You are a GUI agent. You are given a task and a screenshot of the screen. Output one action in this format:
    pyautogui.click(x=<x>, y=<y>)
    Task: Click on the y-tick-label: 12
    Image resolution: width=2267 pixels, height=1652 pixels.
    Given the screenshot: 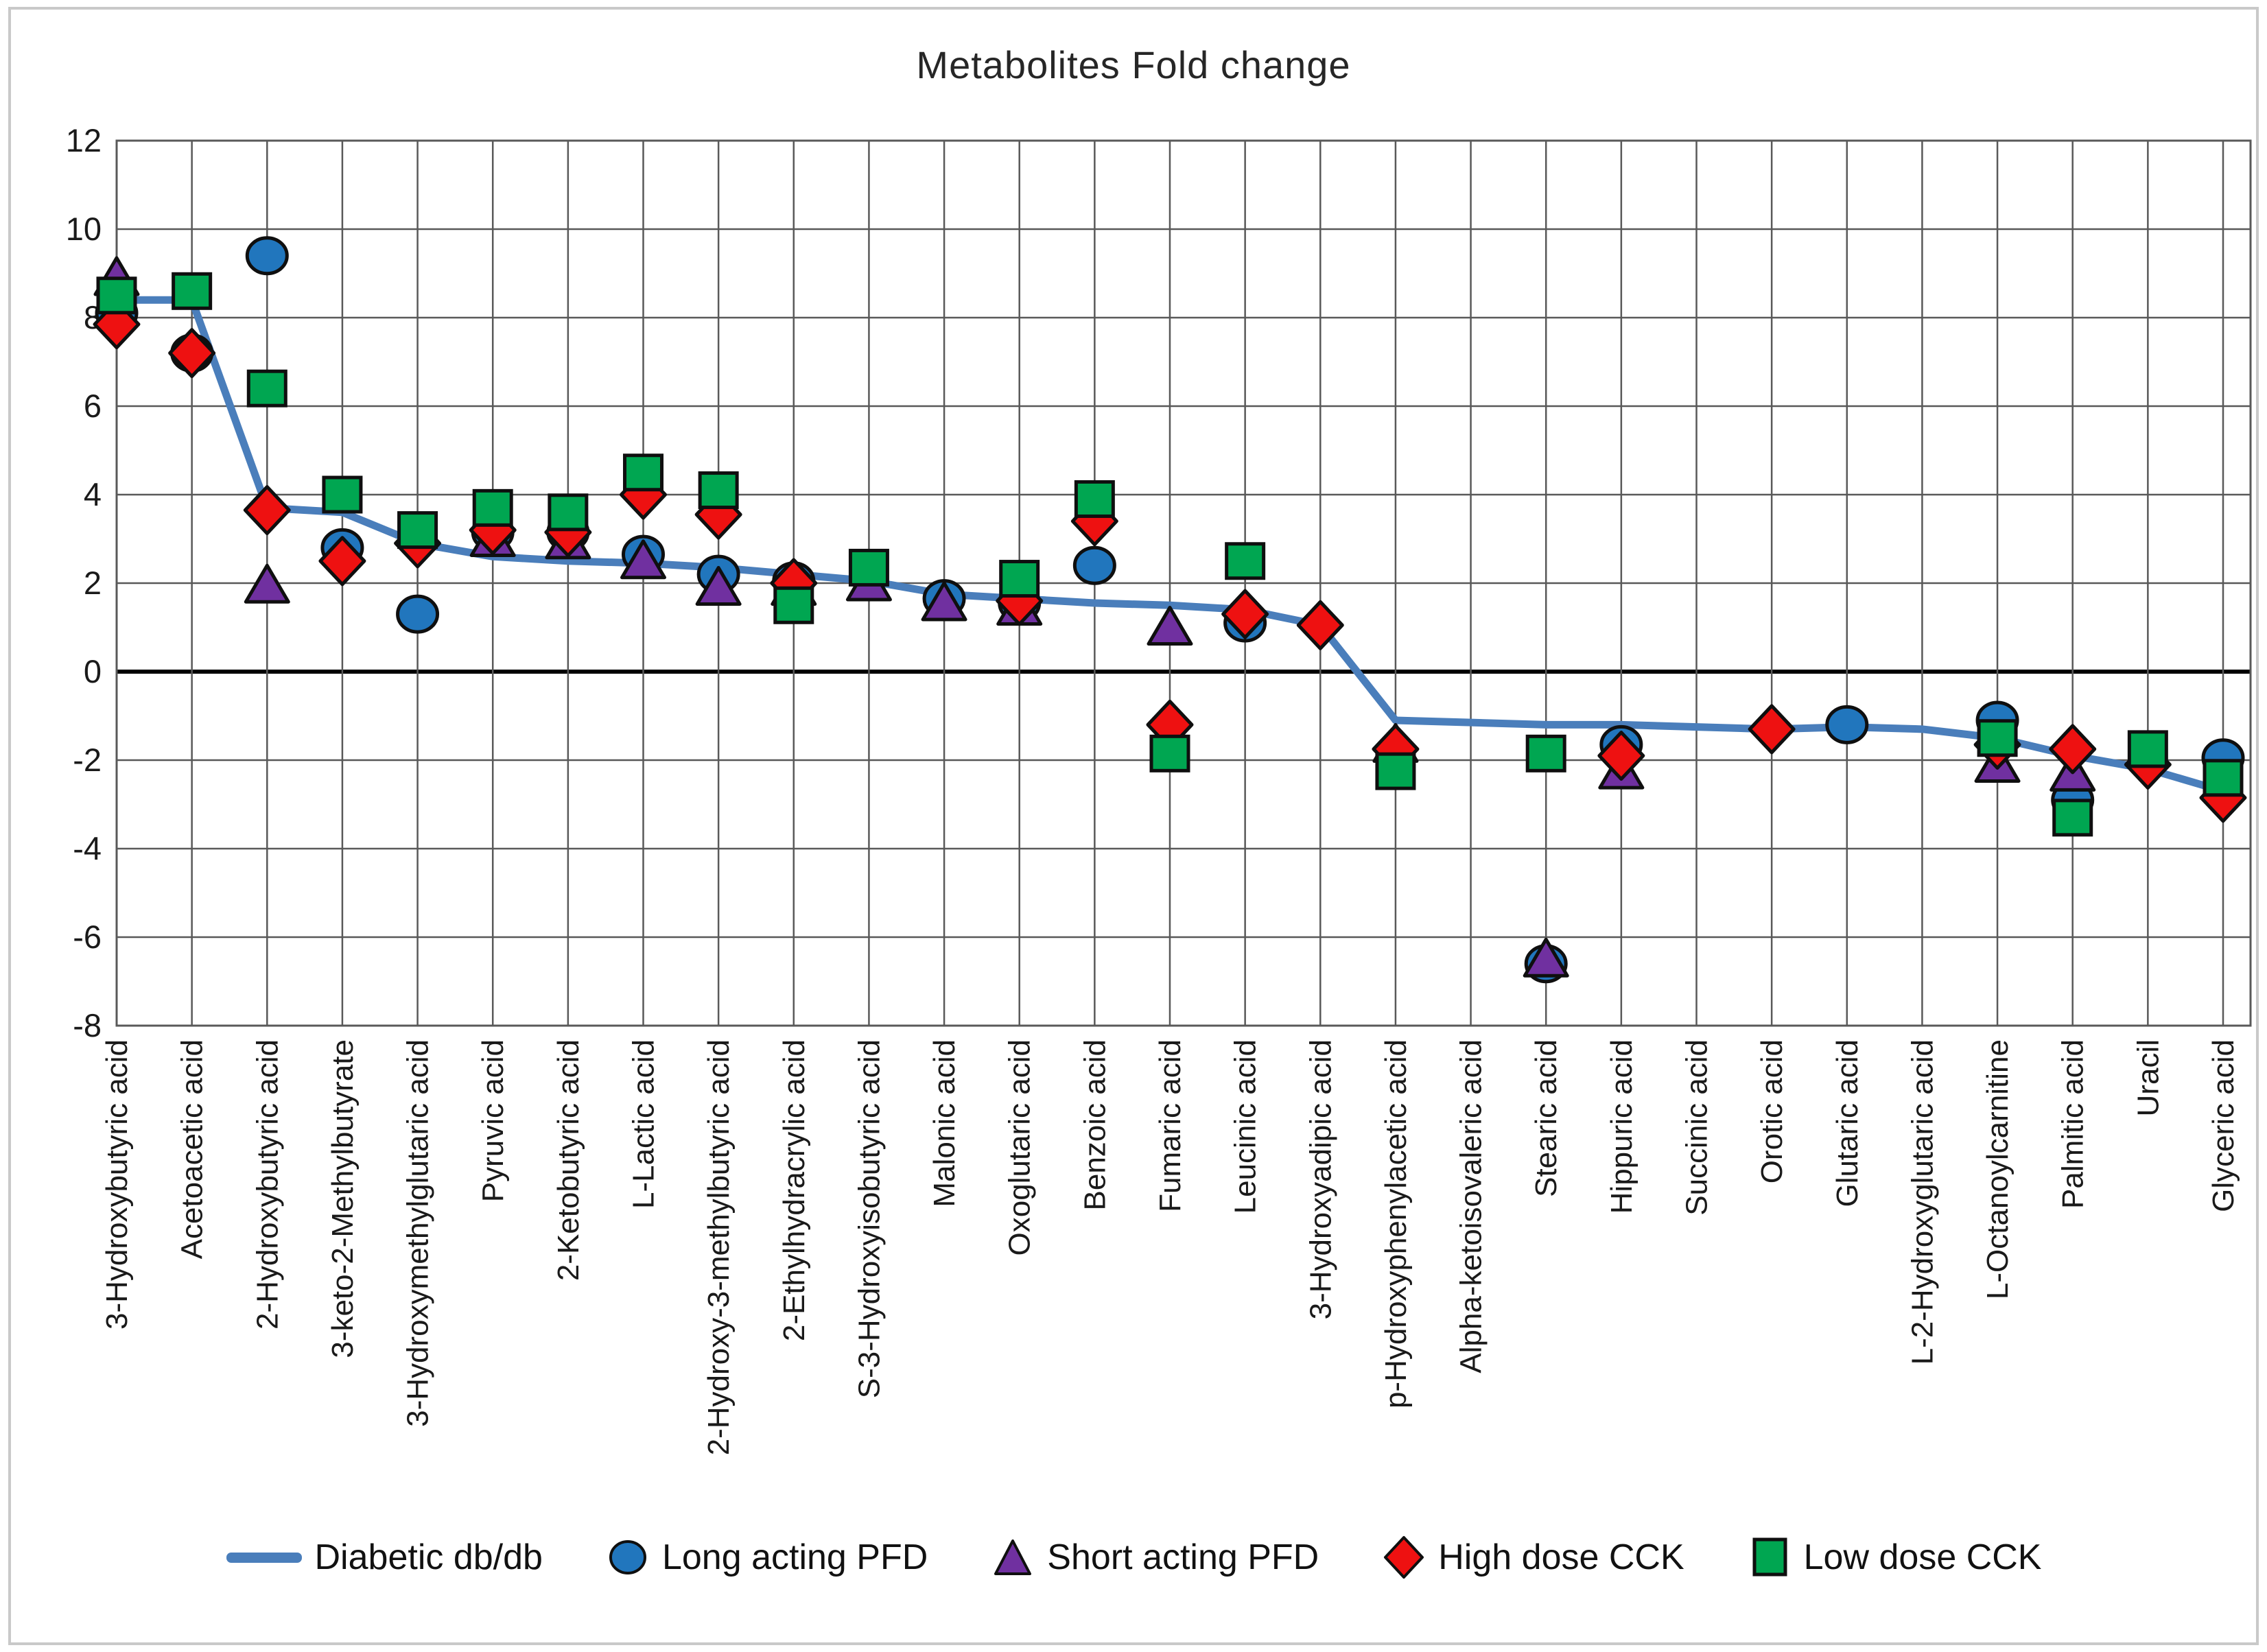 What is the action you would take?
    pyautogui.click(x=84, y=140)
    